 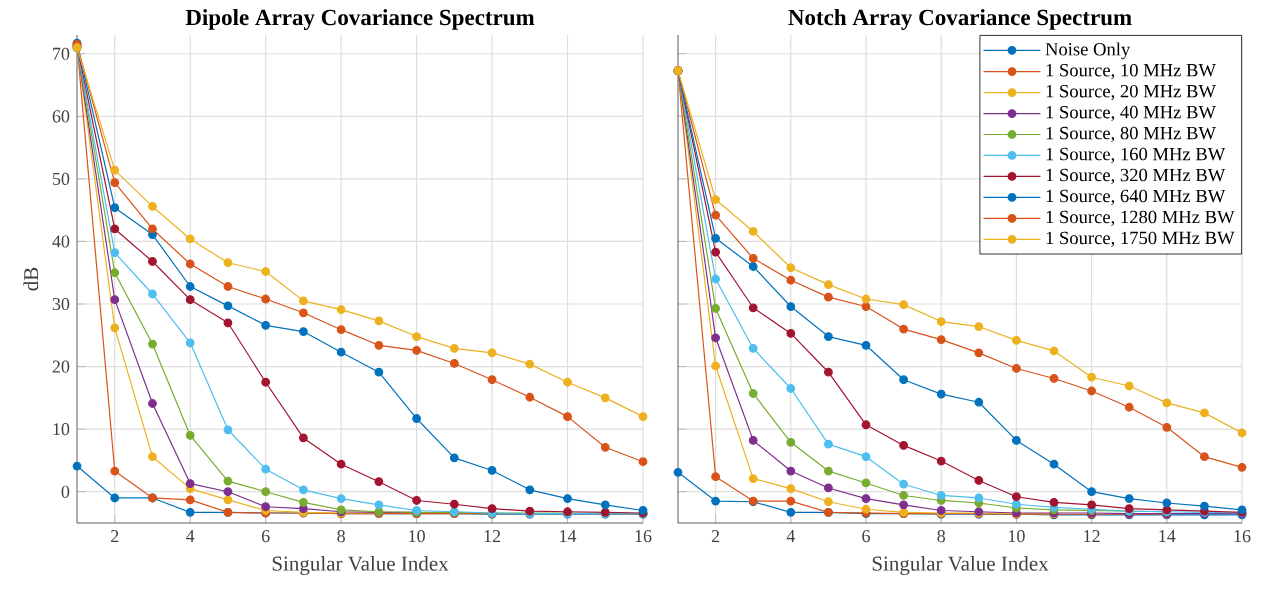 What do you see at coordinates (1131, 71) in the screenshot?
I see `legend-label: 1 Source, 10 MHz BW` at bounding box center [1131, 71].